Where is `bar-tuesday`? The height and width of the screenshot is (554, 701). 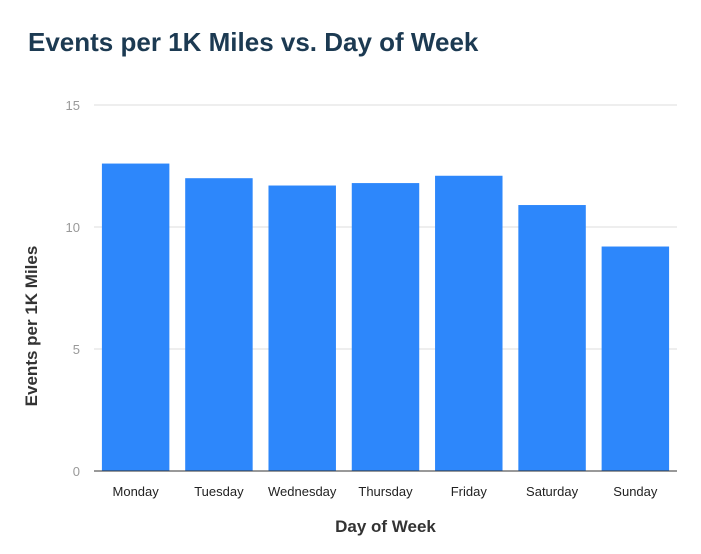
bar-tuesday is located at coordinates (219, 324).